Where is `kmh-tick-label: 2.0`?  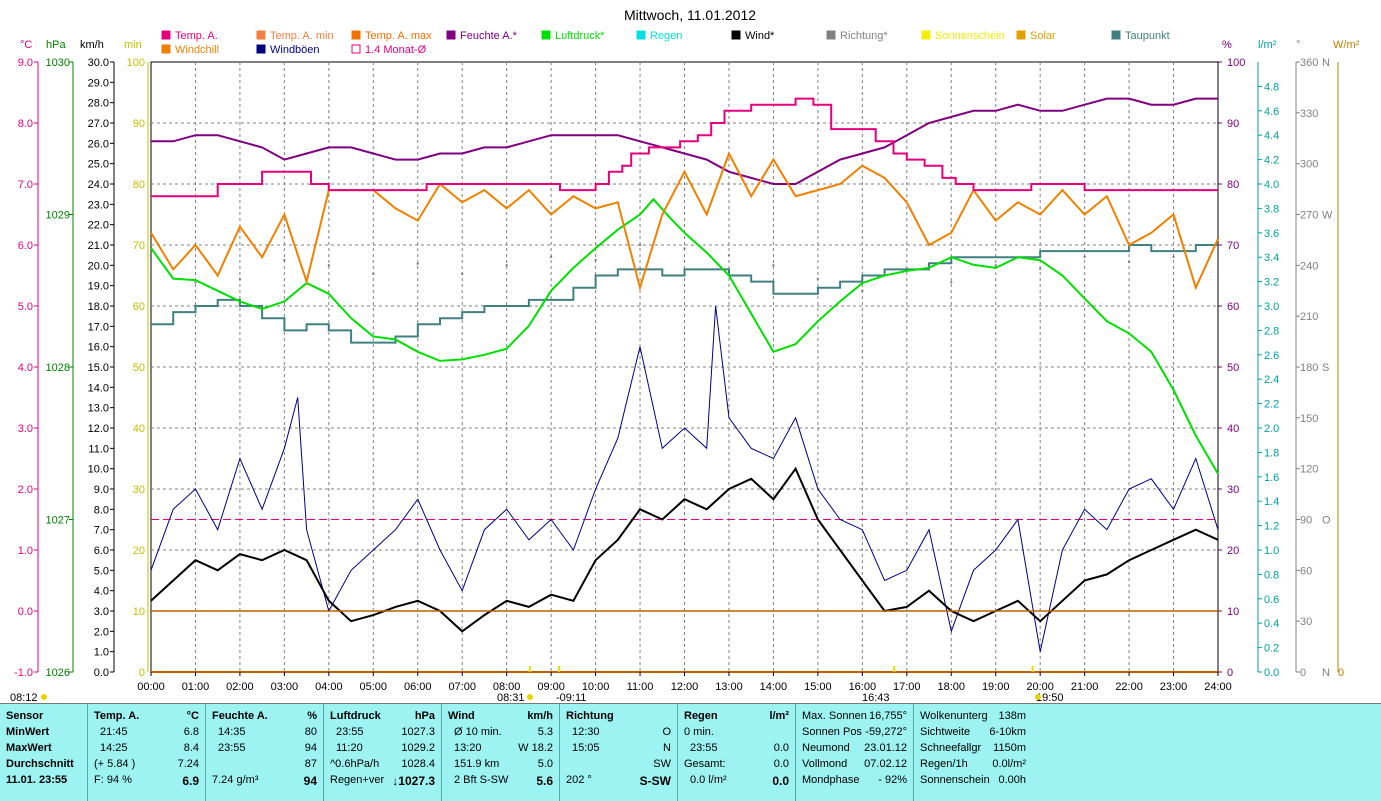 kmh-tick-label: 2.0 is located at coordinates (101, 632).